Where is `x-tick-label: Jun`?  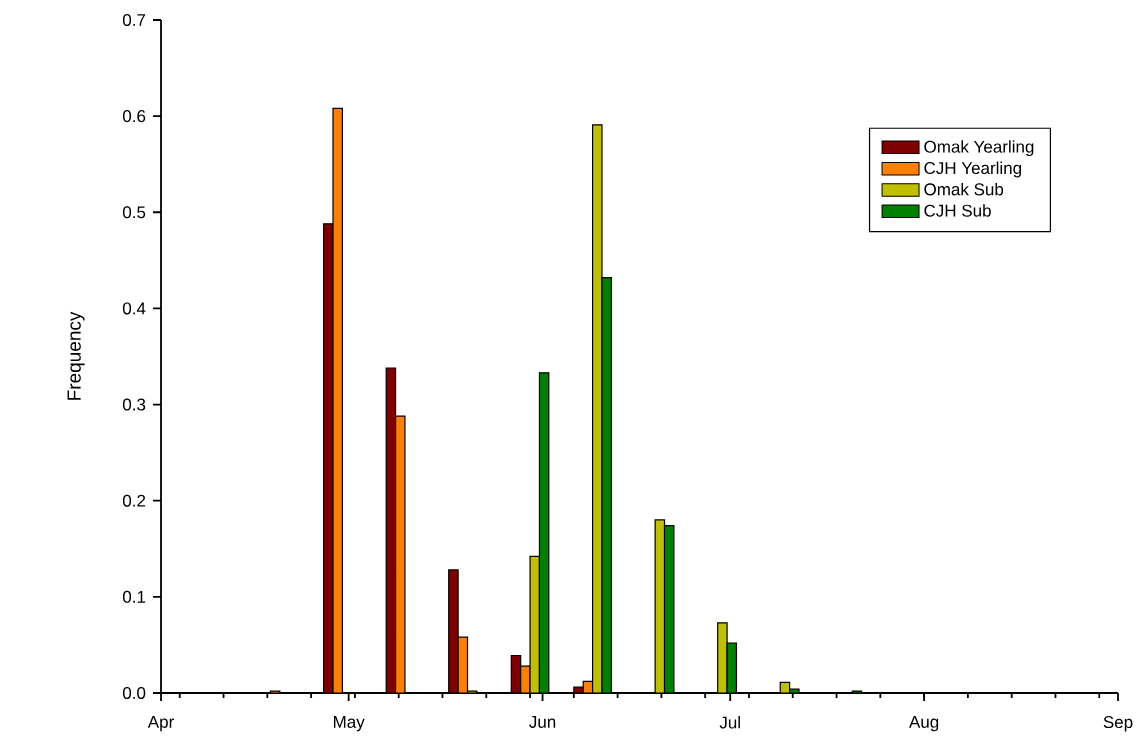 x-tick-label: Jun is located at coordinates (542, 722).